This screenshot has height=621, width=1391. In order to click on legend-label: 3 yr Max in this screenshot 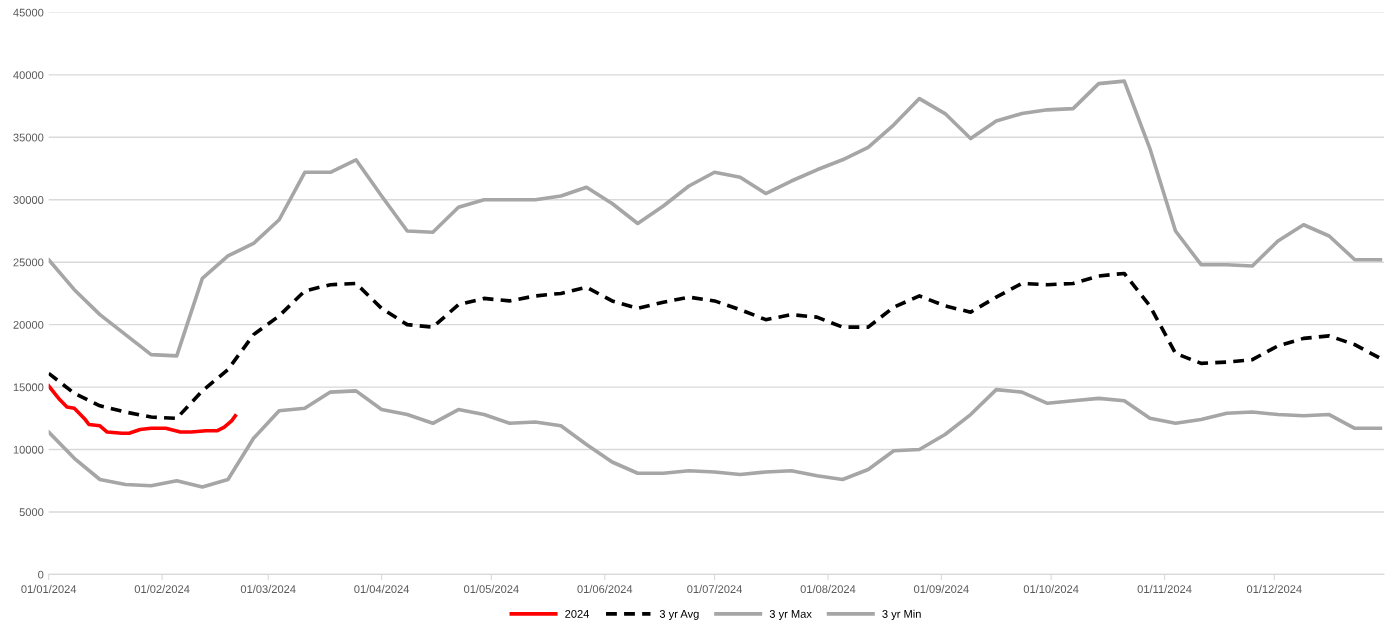, I will do `click(790, 615)`.